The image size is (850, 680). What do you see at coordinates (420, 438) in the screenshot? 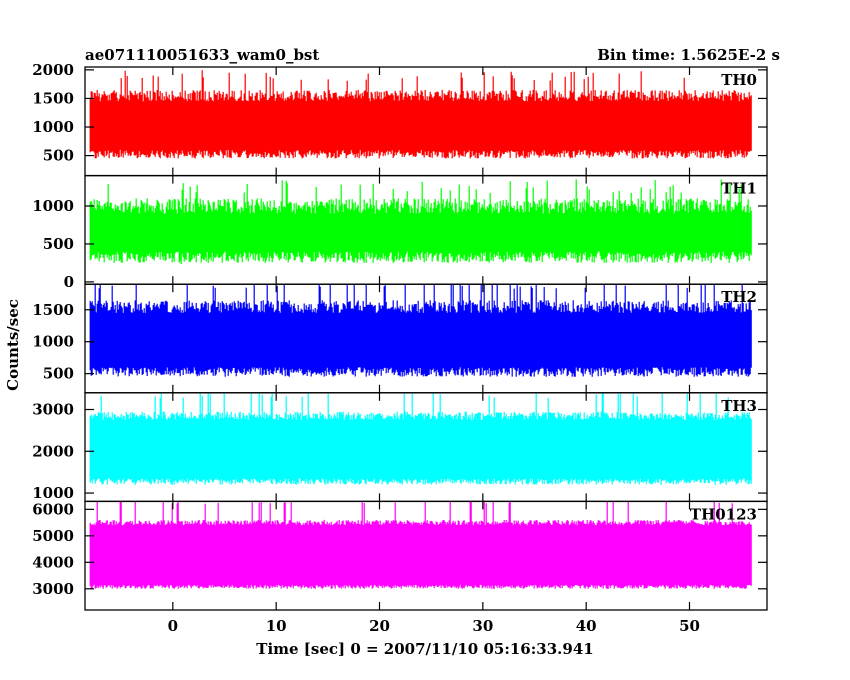
I see `series-th3` at bounding box center [420, 438].